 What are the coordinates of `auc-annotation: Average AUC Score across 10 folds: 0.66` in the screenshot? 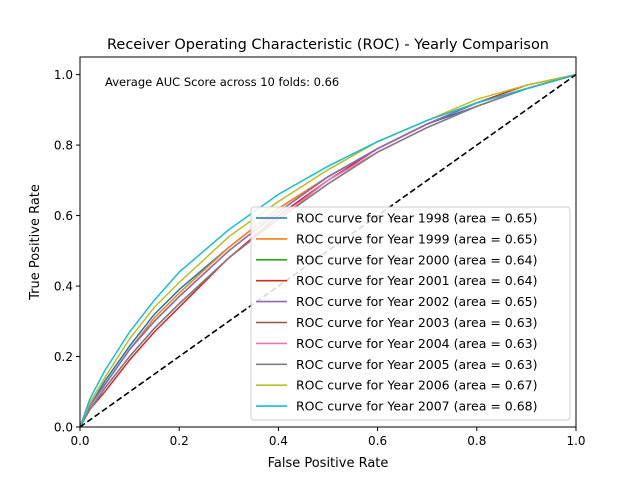 It's located at (222, 82).